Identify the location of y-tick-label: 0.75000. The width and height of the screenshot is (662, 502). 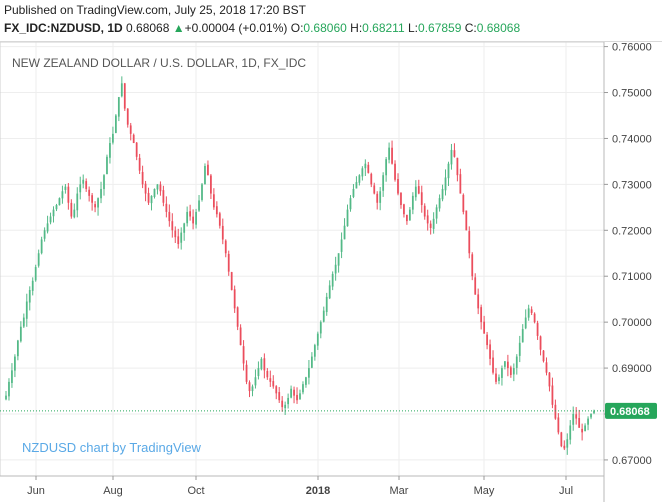
(632, 94).